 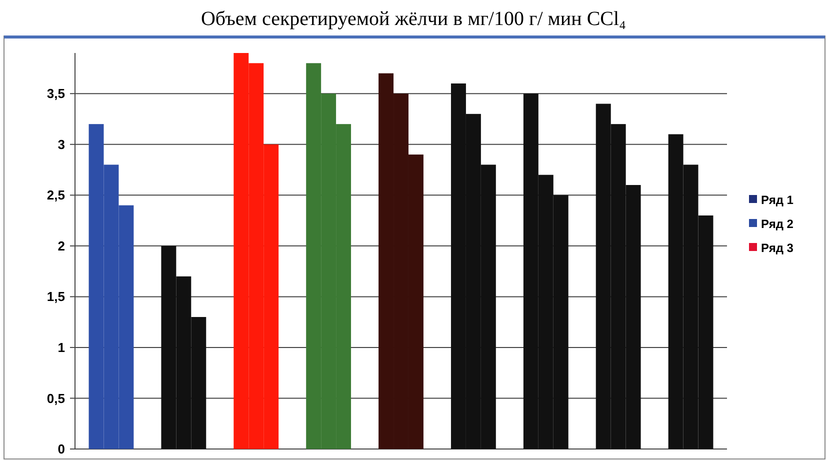 I want to click on y-tick-label: 1,5, so click(x=55, y=296).